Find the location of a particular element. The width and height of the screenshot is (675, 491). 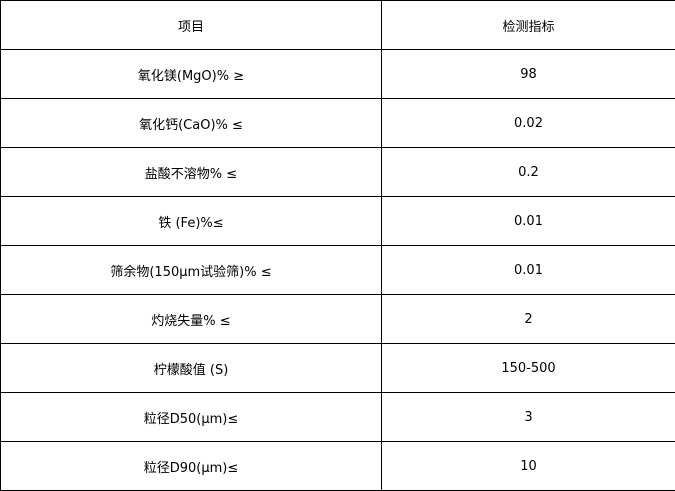

table-row: 灼烧失量% ≤2 is located at coordinates (337, 319).